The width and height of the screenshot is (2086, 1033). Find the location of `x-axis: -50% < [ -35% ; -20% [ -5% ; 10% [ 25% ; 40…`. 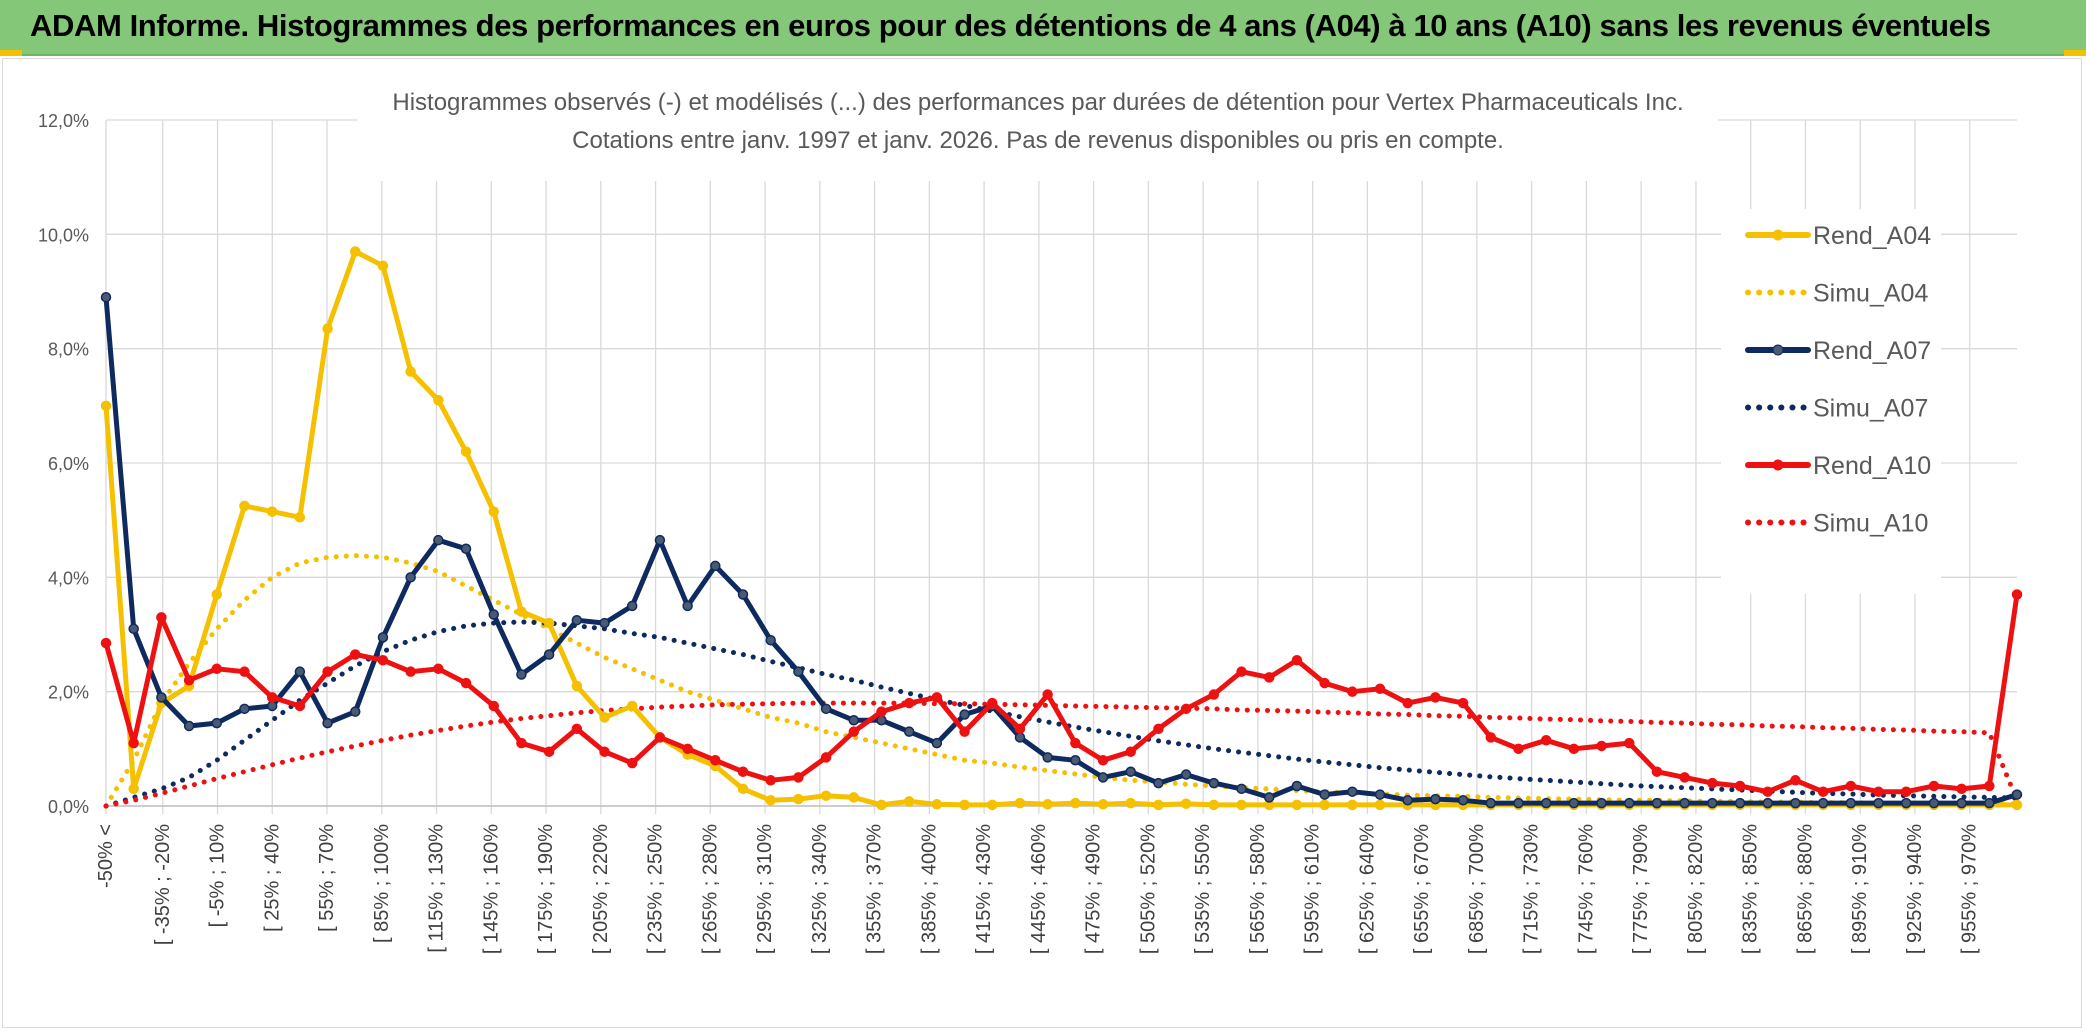

x-axis: -50% < [ -35% ; -20% [ -5% ; 10% [ 25% ; 40… is located at coordinates (1038, 889).